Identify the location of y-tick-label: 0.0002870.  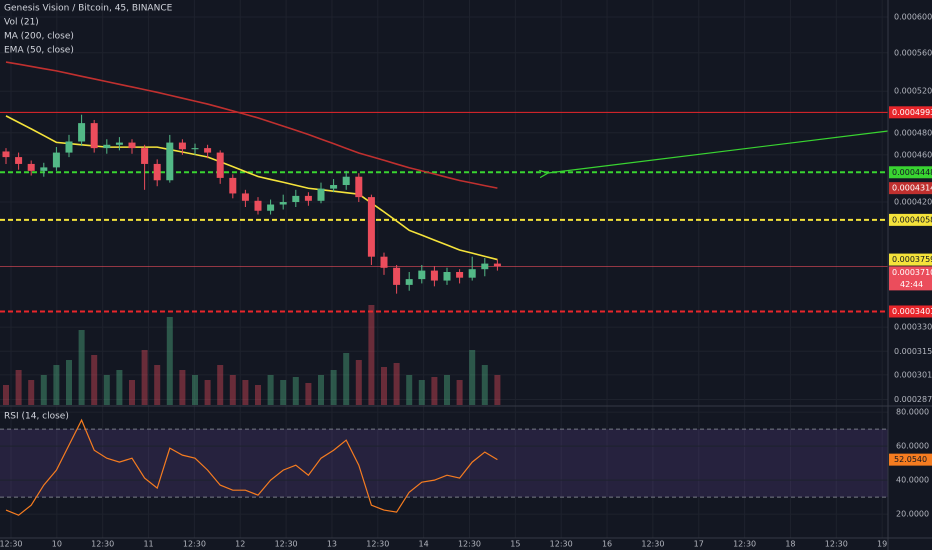
(913, 399).